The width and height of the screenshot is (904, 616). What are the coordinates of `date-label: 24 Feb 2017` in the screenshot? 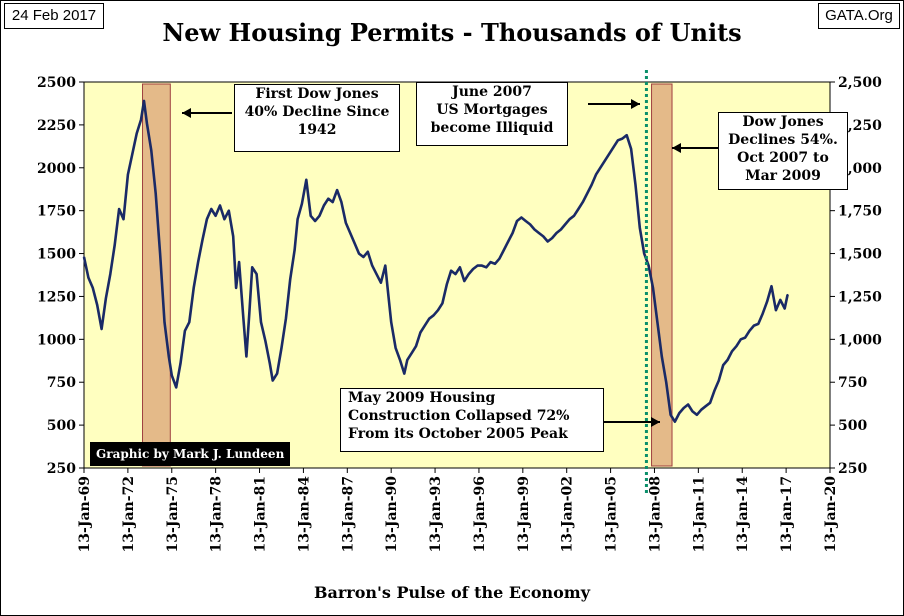 It's located at (54, 16).